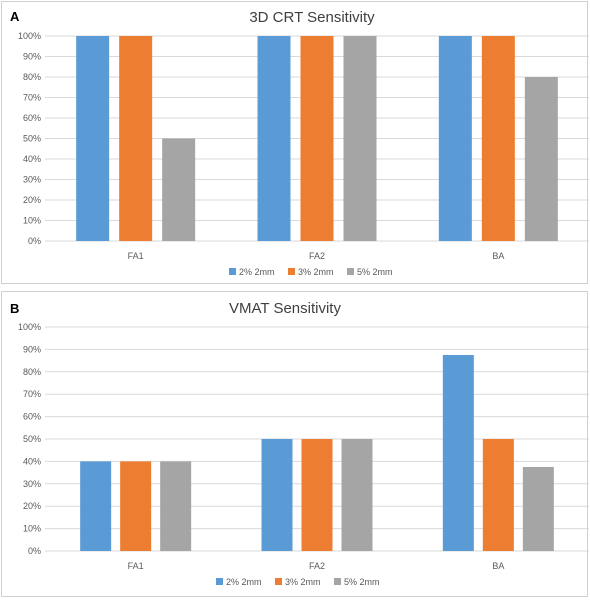 The height and width of the screenshot is (600, 590). I want to click on panel-label: B, so click(14, 308).